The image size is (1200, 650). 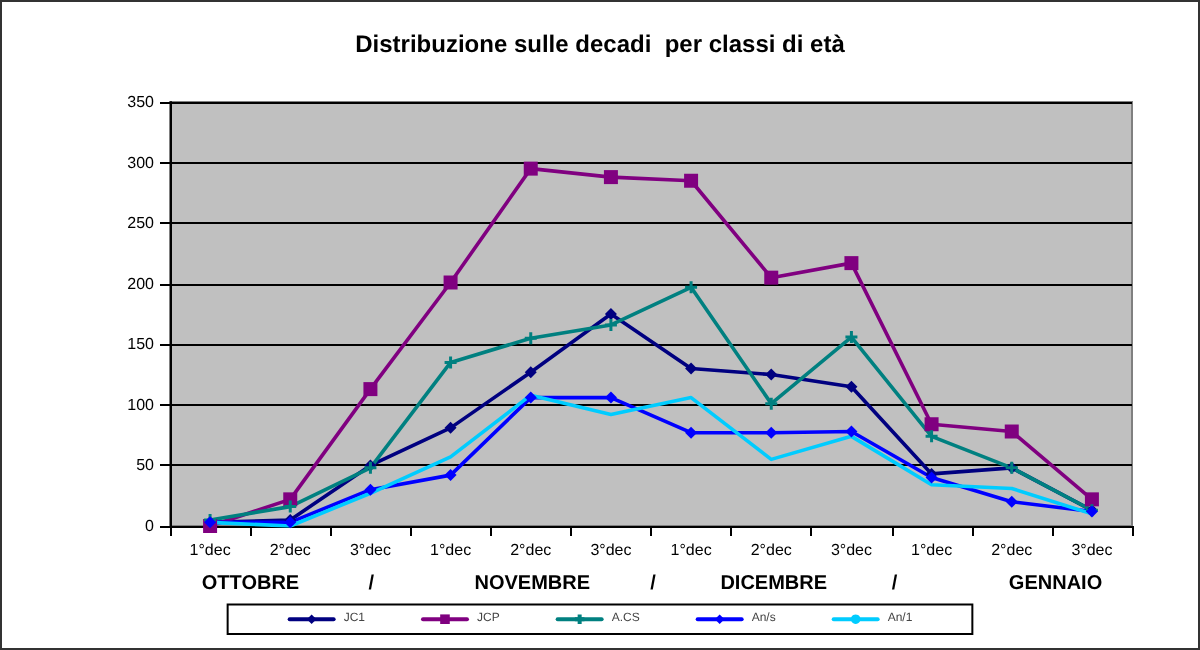 What do you see at coordinates (774, 584) in the screenshot?
I see `text: DICEMBRE` at bounding box center [774, 584].